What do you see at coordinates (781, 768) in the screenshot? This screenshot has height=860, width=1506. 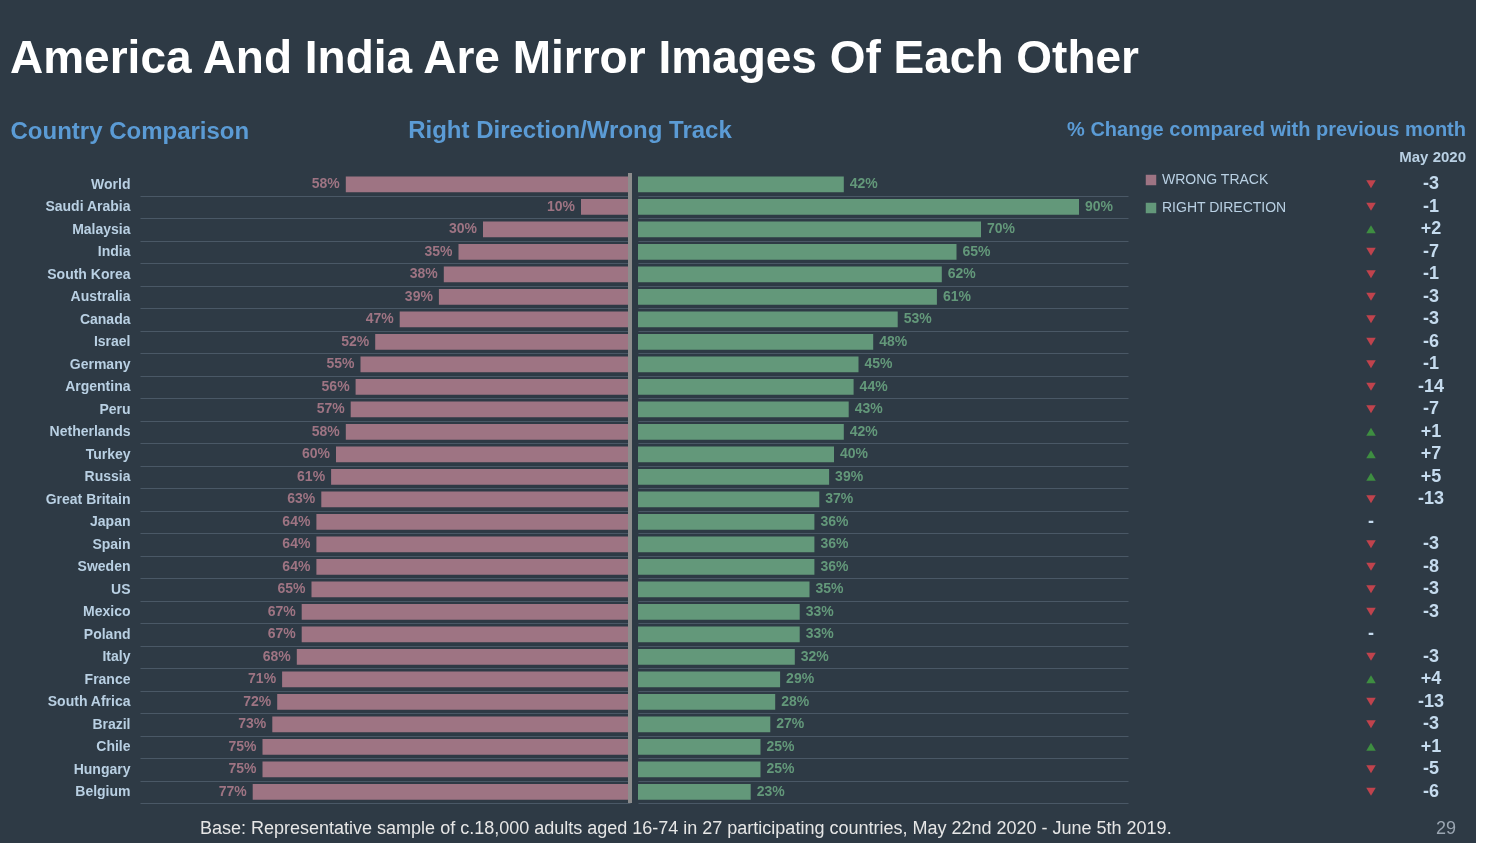 I see `data-label: 25%` at bounding box center [781, 768].